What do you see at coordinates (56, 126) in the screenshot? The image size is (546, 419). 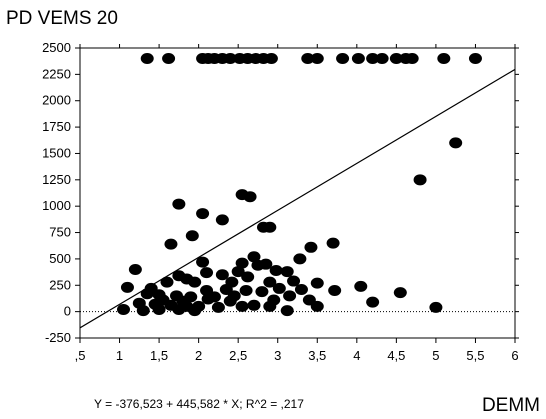 I see `y-tick-label: 1750` at bounding box center [56, 126].